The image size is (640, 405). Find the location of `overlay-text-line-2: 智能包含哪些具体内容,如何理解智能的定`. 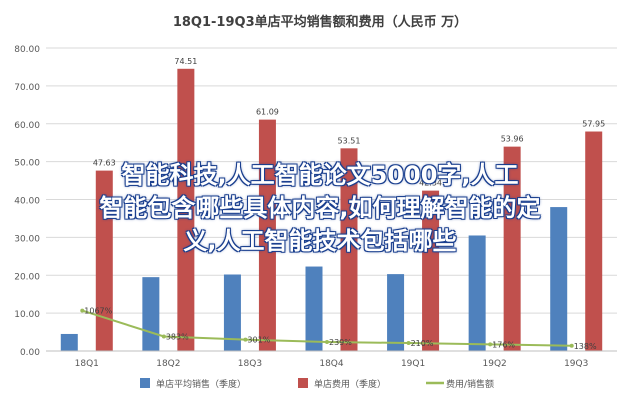

overlay-text-line-2: 智能包含哪些具体内容,如何理解智能的定 is located at coordinates (320, 208).